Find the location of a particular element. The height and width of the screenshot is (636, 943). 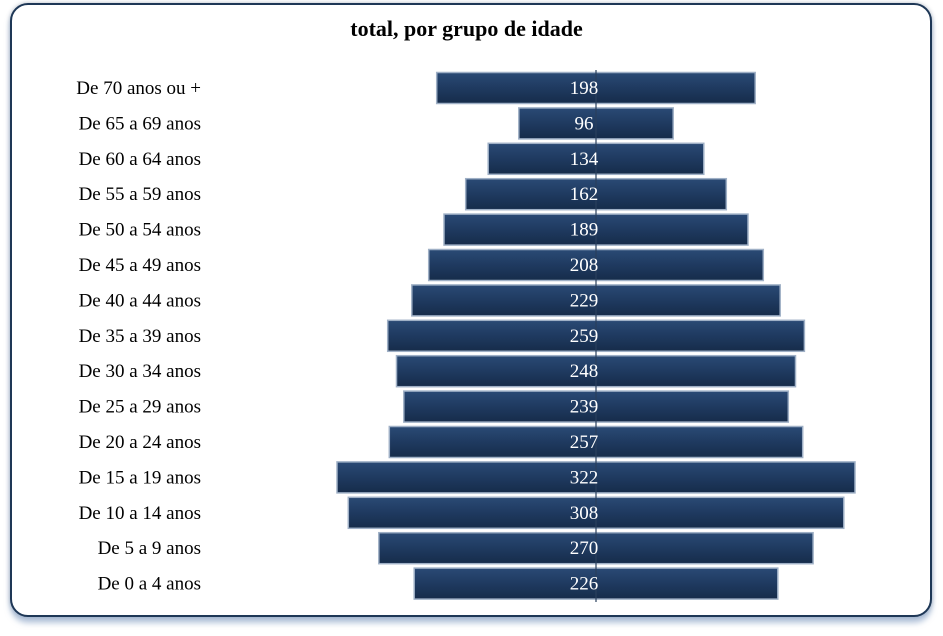

category-label-0: De 70 anos ou + is located at coordinates (138, 88).